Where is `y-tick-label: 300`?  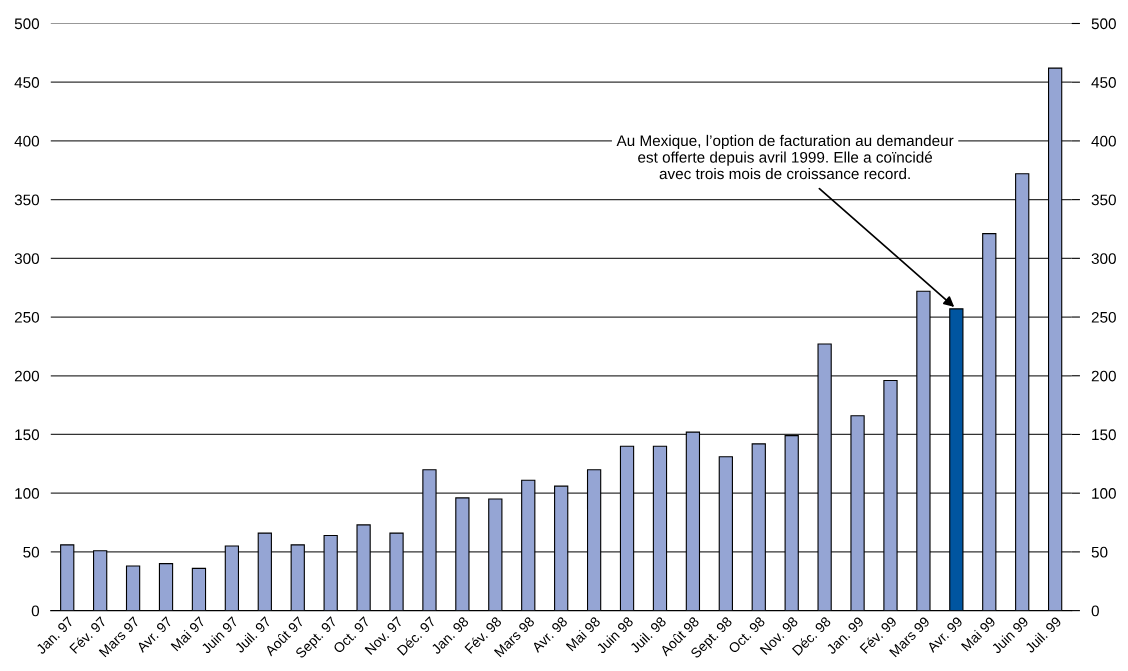
y-tick-label: 300 is located at coordinates (27, 259).